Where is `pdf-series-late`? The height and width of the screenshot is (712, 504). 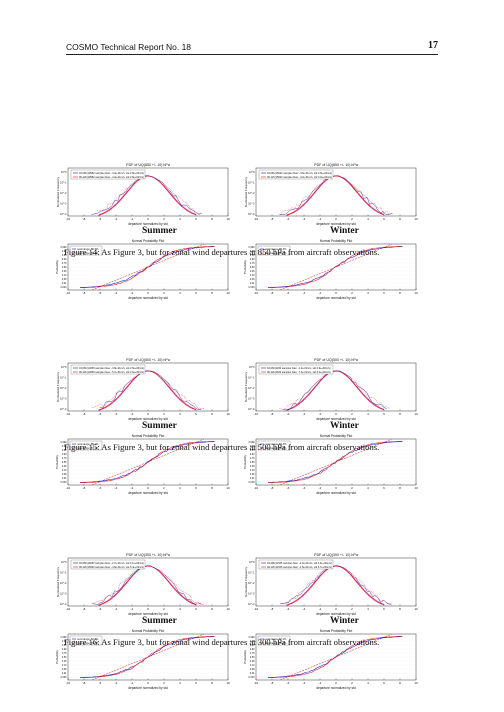
pdf-series-late is located at coordinates (149, 195).